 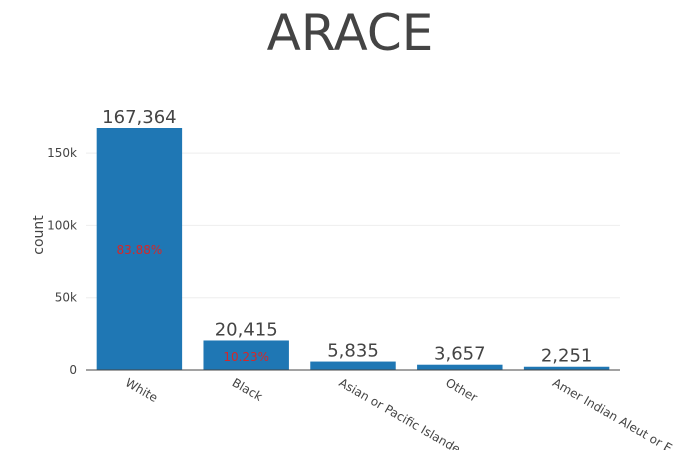 What do you see at coordinates (73, 370) in the screenshot?
I see `y-tick-label: 0` at bounding box center [73, 370].